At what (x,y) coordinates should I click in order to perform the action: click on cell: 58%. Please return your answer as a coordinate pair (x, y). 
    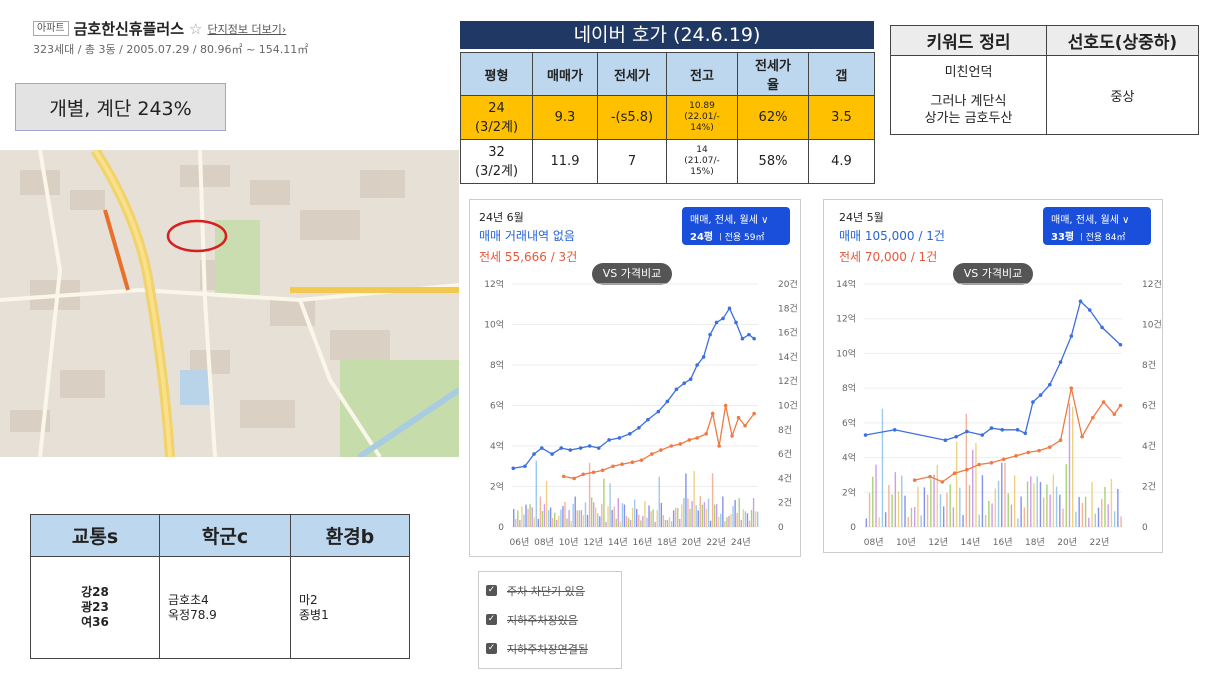
    Looking at the image, I should click on (773, 161).